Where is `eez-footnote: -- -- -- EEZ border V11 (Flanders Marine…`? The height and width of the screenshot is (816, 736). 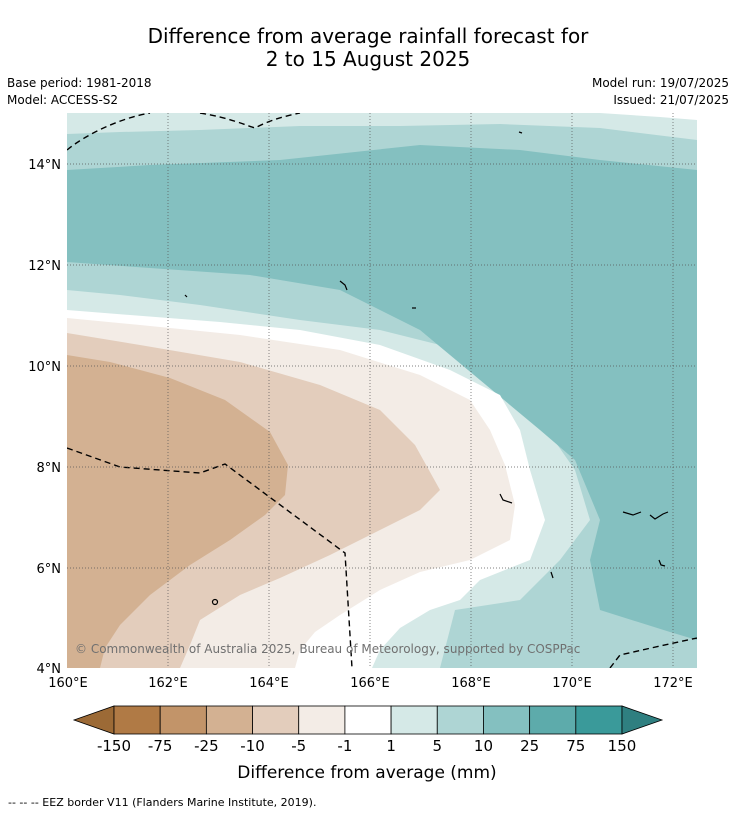
eez-footnote: -- -- -- EEZ border V11 (Flanders Marine… is located at coordinates (162, 802).